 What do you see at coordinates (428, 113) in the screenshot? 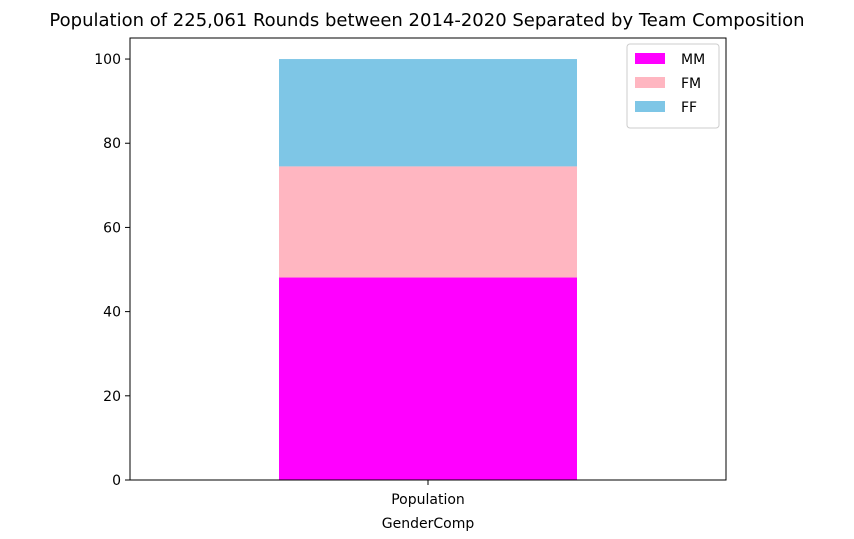
I see `bar-ff` at bounding box center [428, 113].